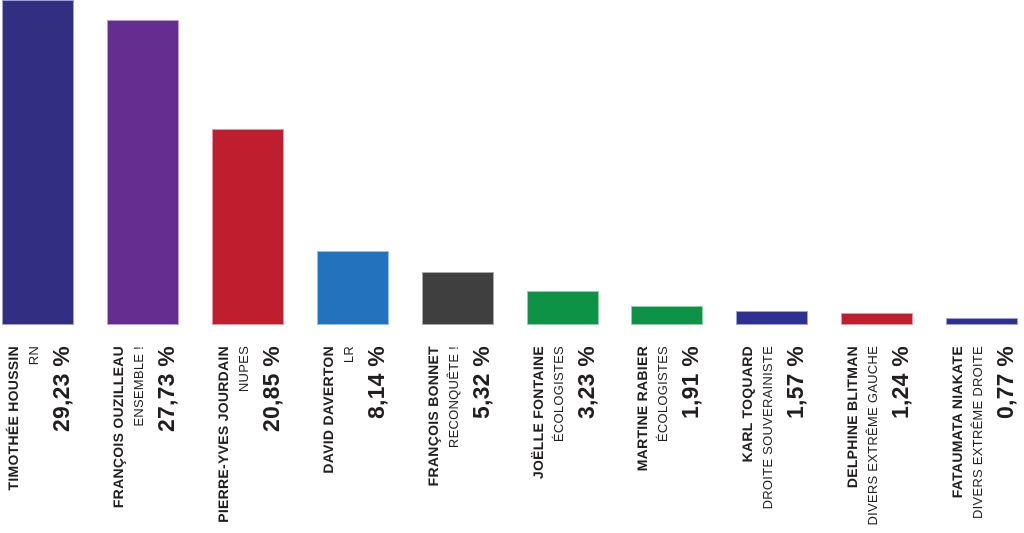 This screenshot has width=1024, height=533. I want to click on value-label: 3,23 %, so click(586, 382).